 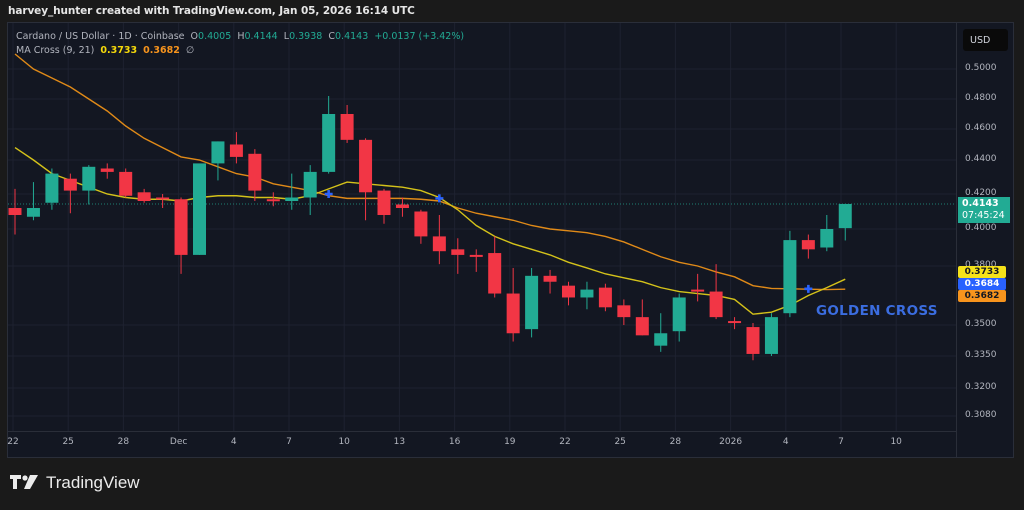 I want to click on time-tick: 16, so click(x=454, y=442).